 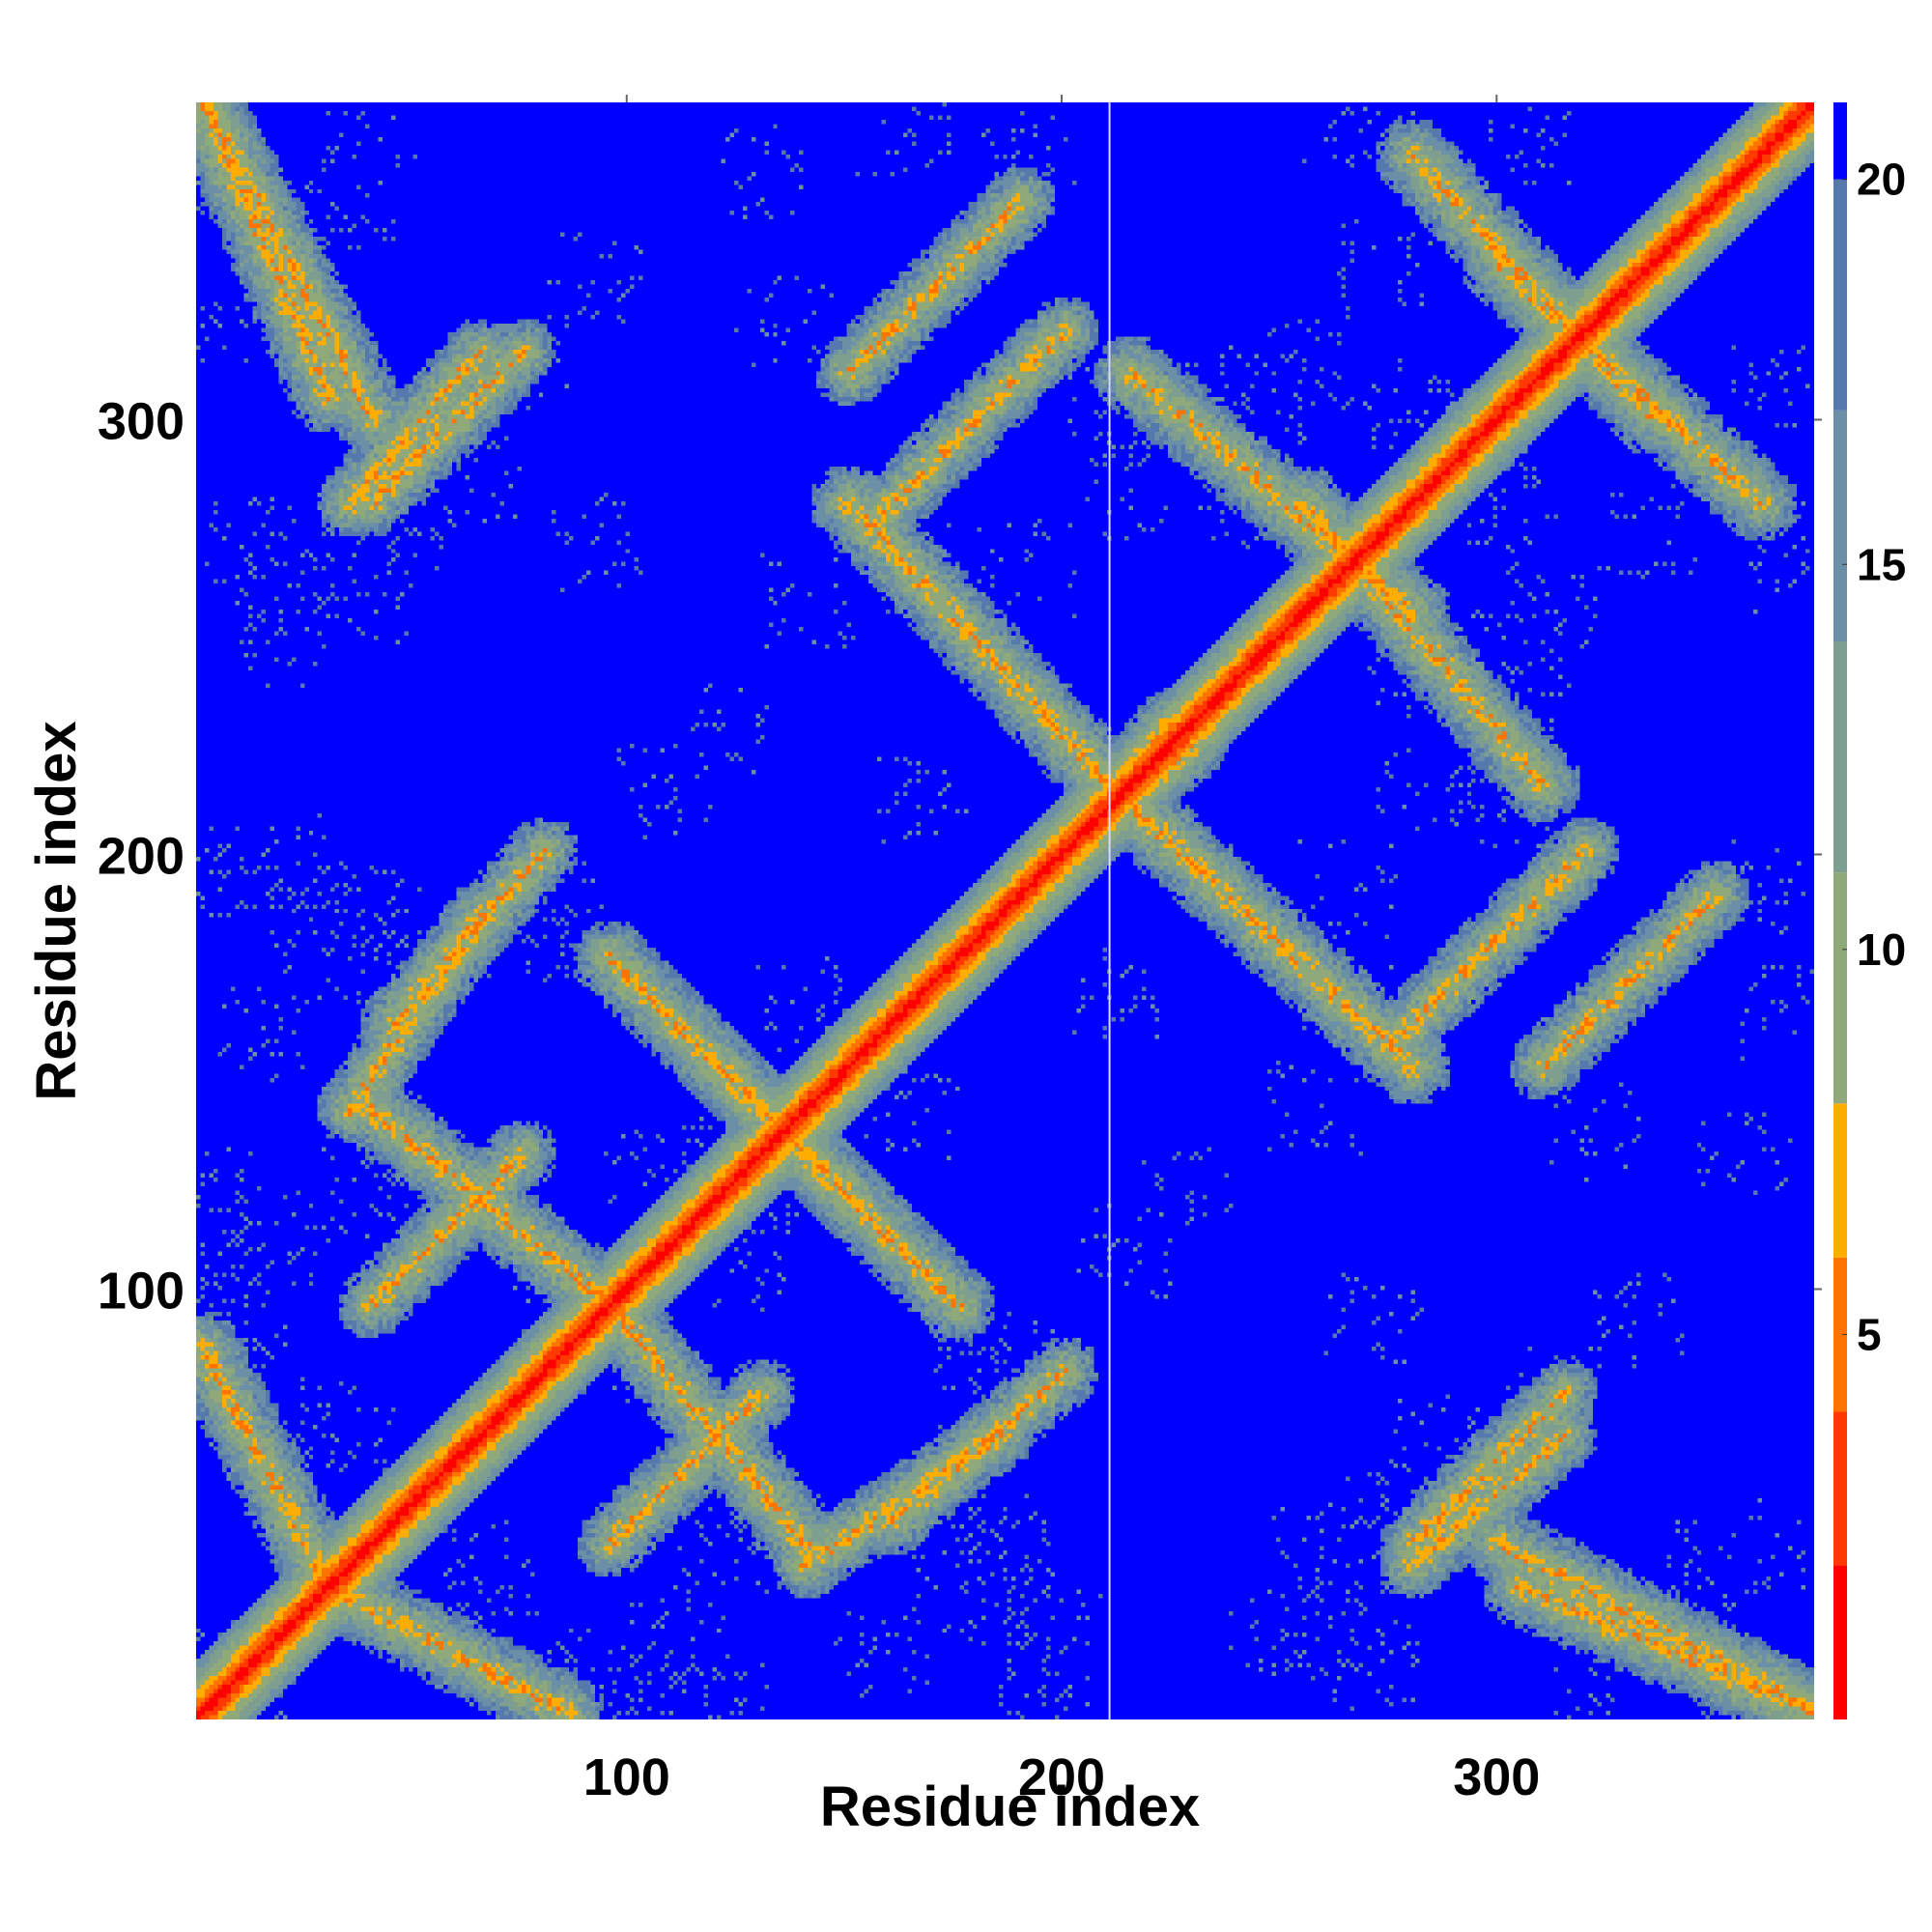 What do you see at coordinates (141, 1292) in the screenshot?
I see `y-tick-label: 100` at bounding box center [141, 1292].